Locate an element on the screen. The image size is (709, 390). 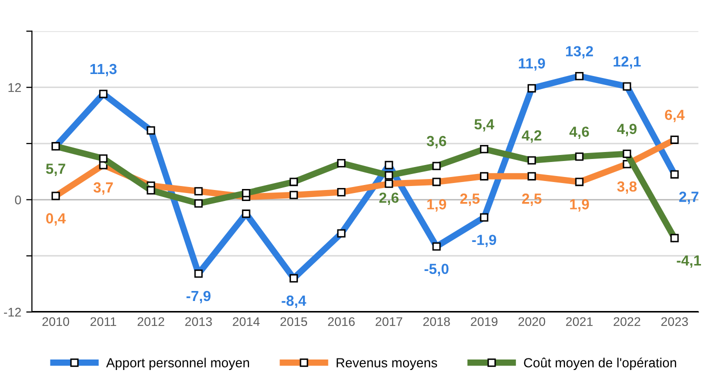
legend-label: Coût moyen de l'opération is located at coordinates (600, 364).